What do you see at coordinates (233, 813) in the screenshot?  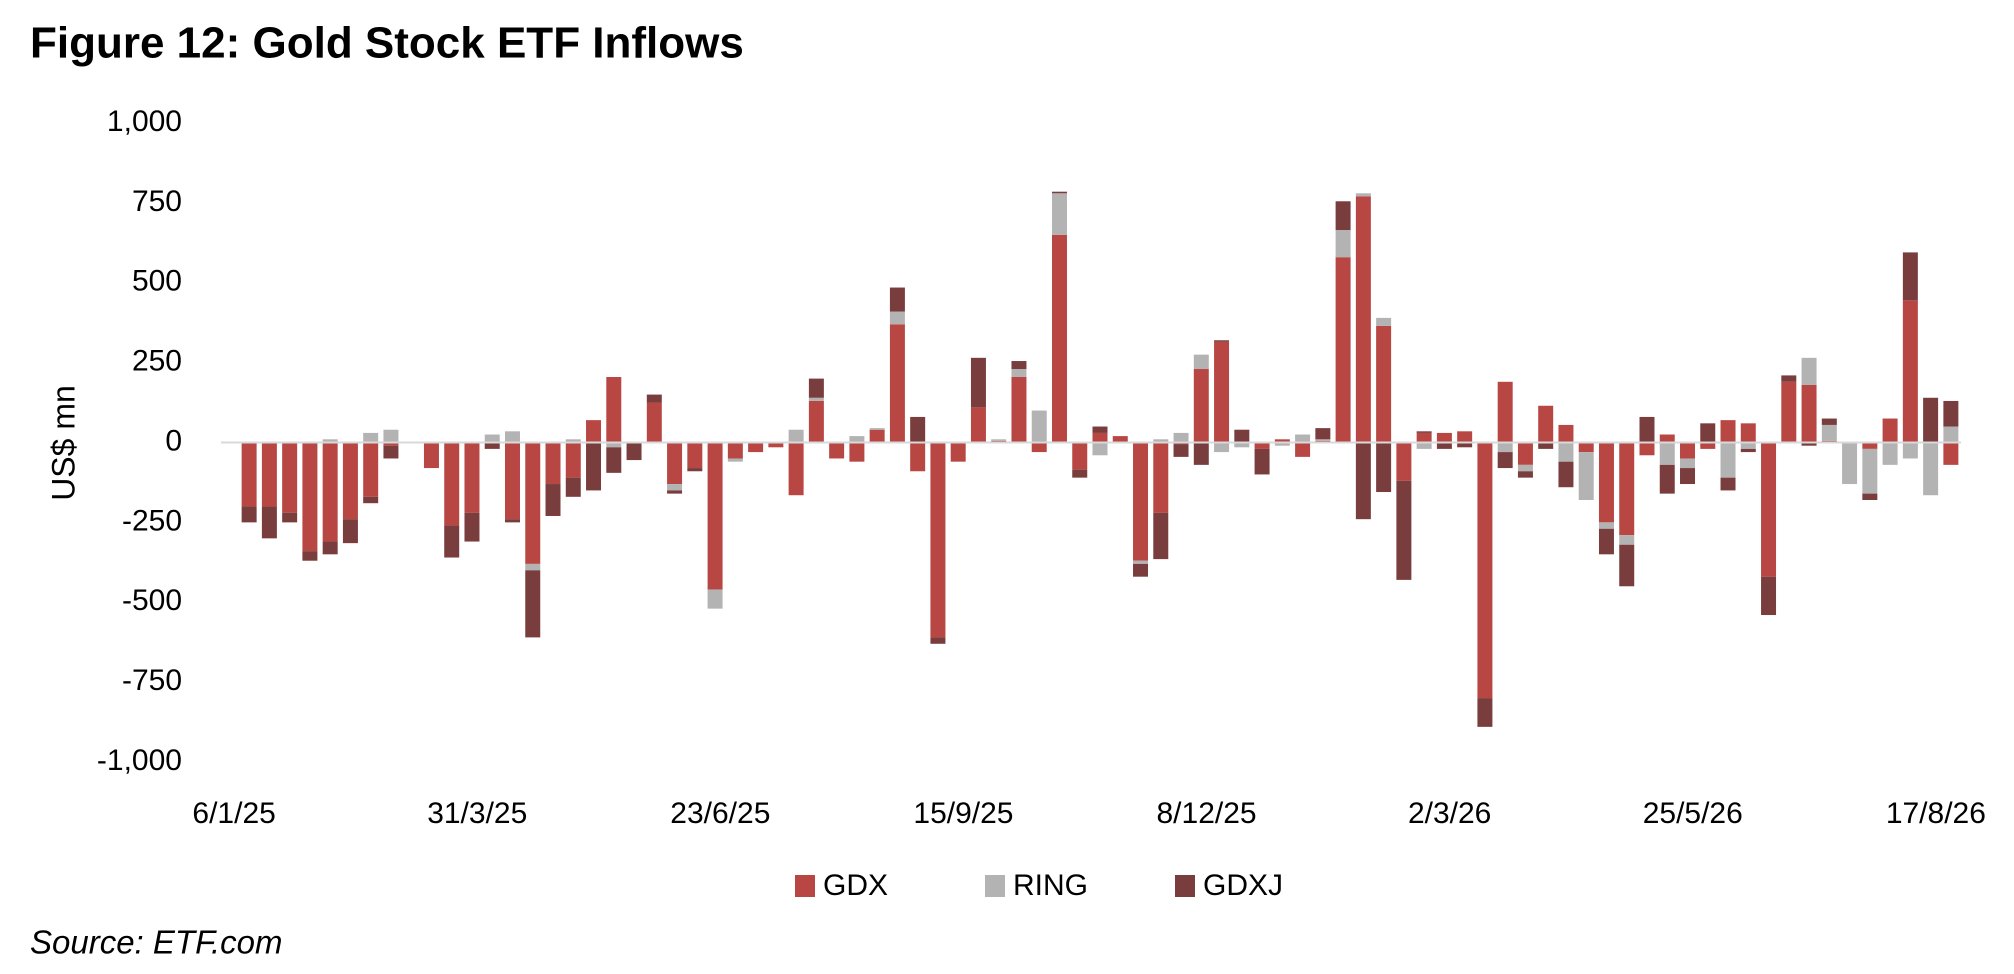 I see `x-tick-label: 6/1/25` at bounding box center [233, 813].